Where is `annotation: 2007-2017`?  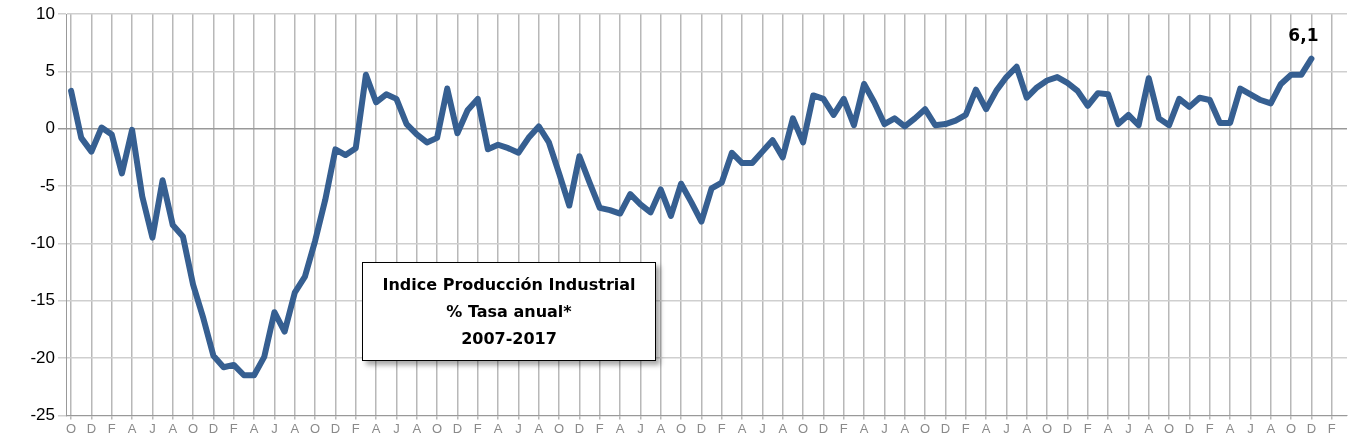 annotation: 2007-2017 is located at coordinates (509, 339).